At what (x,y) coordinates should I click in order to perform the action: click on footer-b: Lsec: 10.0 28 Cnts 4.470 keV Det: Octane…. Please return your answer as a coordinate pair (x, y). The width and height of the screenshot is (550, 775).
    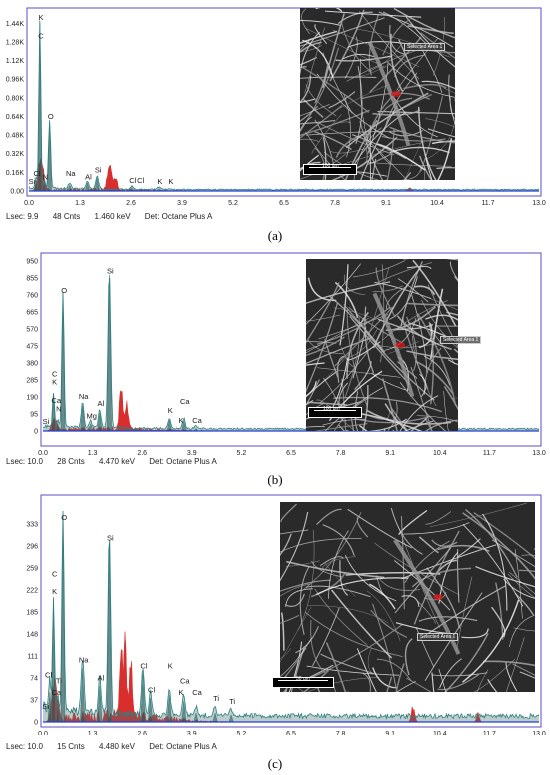
    Looking at the image, I should click on (117, 461).